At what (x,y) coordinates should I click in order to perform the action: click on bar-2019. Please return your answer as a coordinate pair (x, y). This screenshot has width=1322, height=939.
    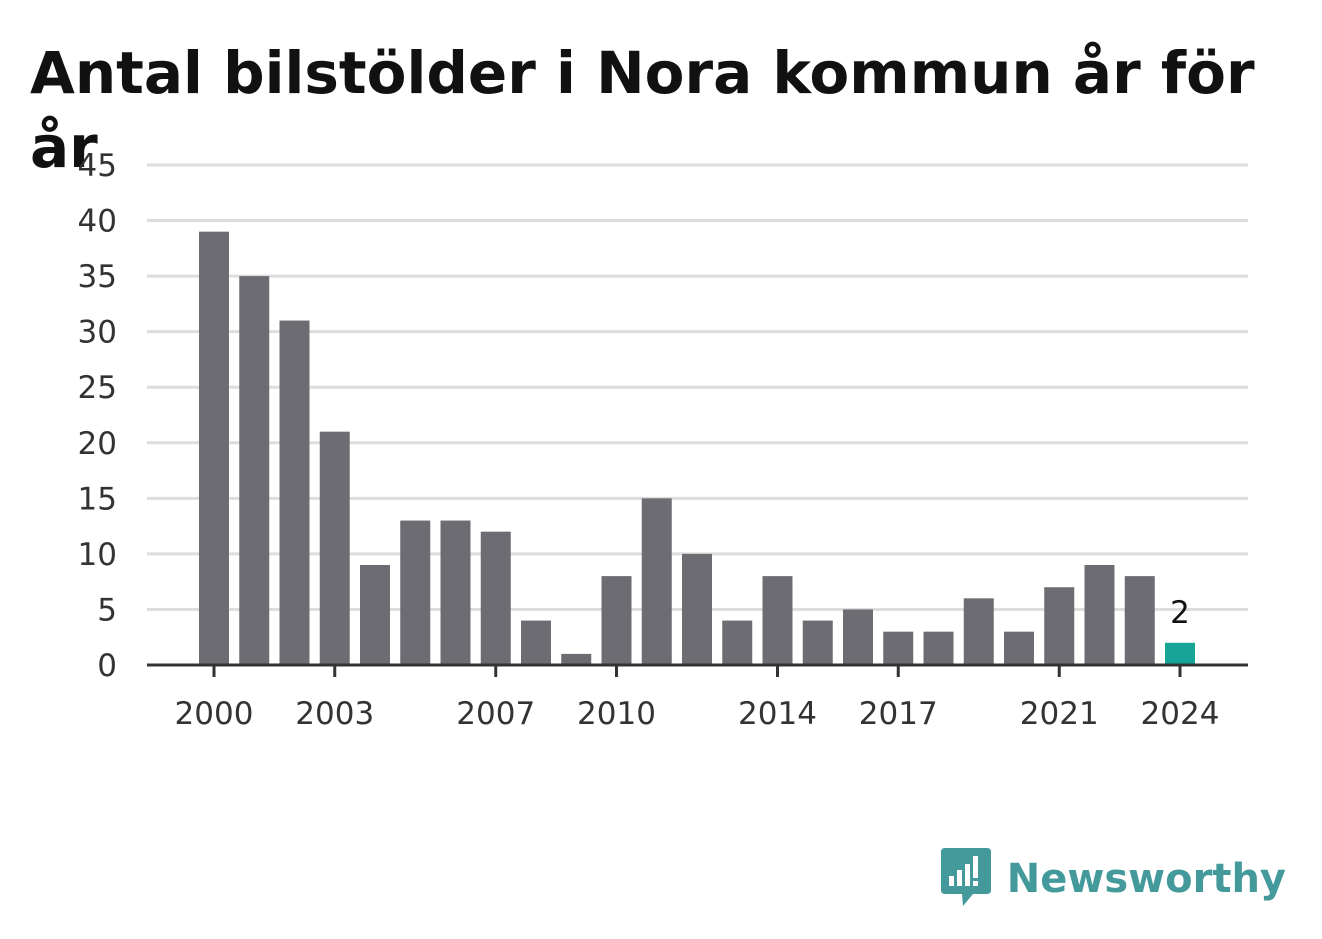
    Looking at the image, I should click on (978, 631).